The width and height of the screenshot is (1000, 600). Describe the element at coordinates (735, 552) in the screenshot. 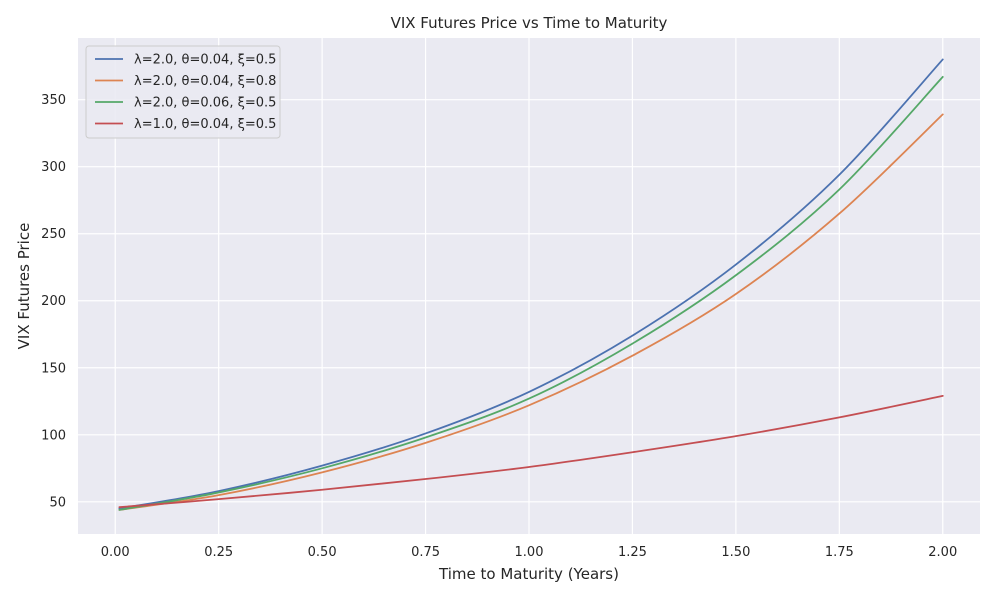

I see `x-tick-label: 1.50` at that location.